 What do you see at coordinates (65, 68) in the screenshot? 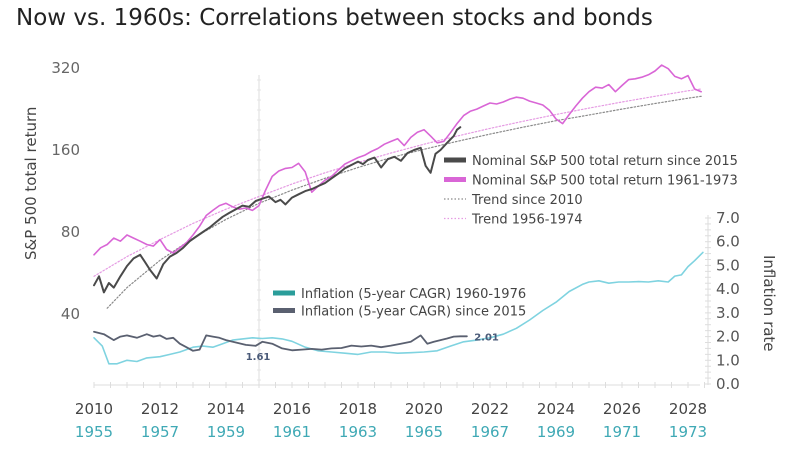
I see `y-tick-left-label: 320` at bounding box center [65, 68].